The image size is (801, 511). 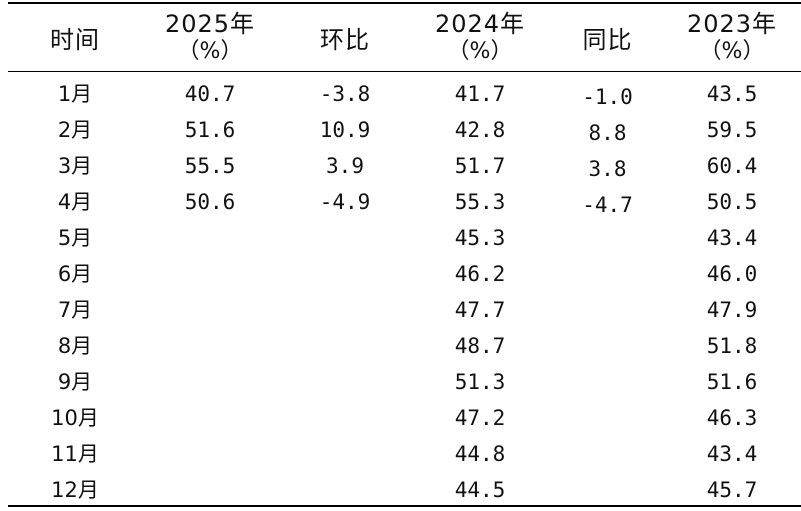 What do you see at coordinates (480, 238) in the screenshot?
I see `cell-2024: 45.3` at bounding box center [480, 238].